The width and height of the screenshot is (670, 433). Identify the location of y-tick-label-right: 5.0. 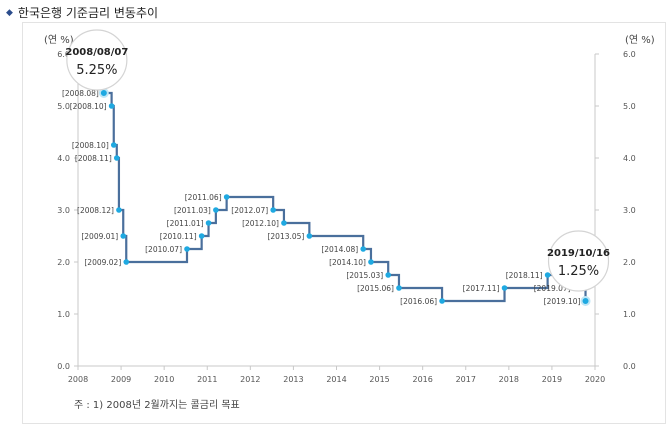
(629, 106).